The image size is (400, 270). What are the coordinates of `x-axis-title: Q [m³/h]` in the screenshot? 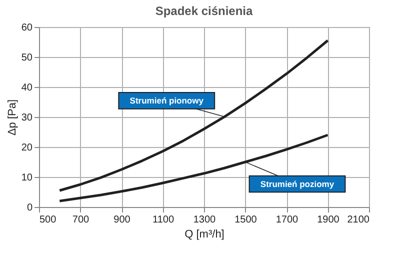 It's located at (204, 234).